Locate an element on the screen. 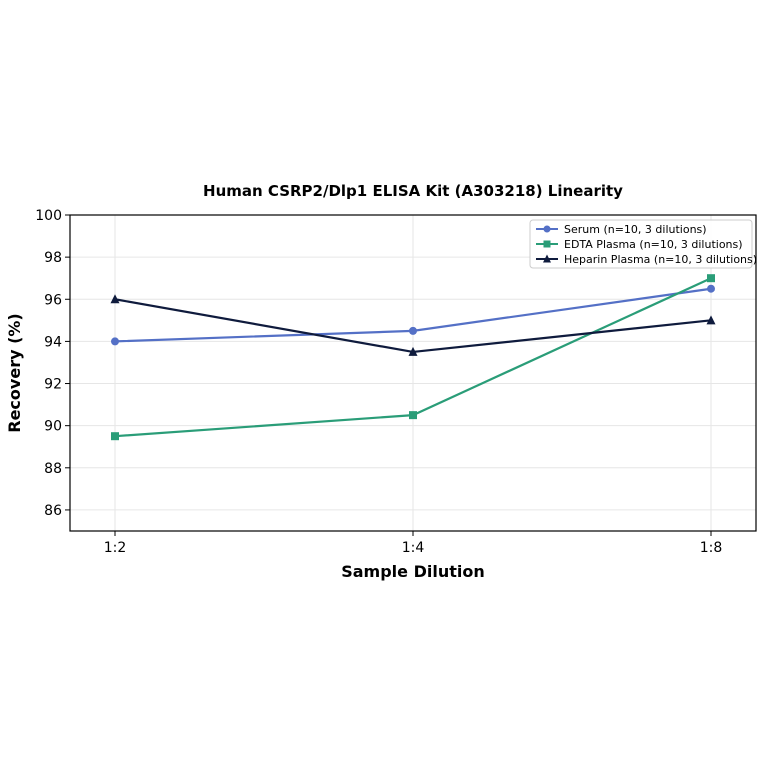 The image size is (764, 764). legend-entry: Heparin Plasma (n=10, 3 dilutions) is located at coordinates (646, 259).